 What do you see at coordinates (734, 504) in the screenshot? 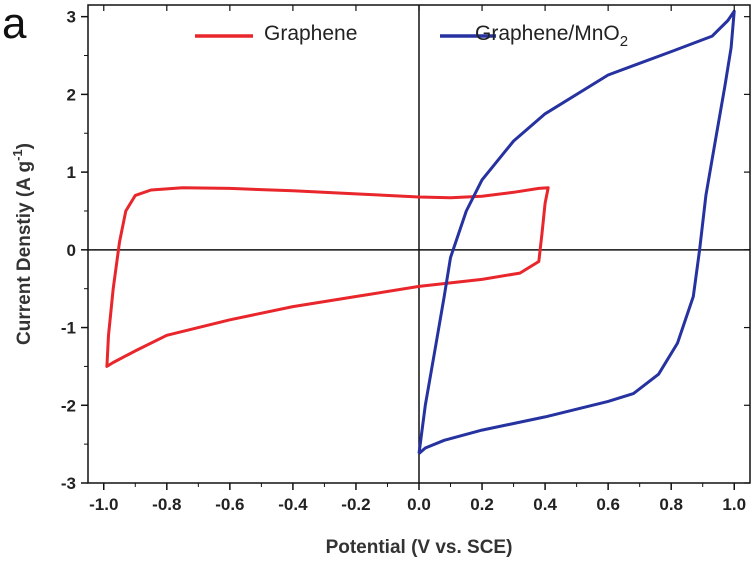
I see `x-tick-label: 1.0` at bounding box center [734, 504].